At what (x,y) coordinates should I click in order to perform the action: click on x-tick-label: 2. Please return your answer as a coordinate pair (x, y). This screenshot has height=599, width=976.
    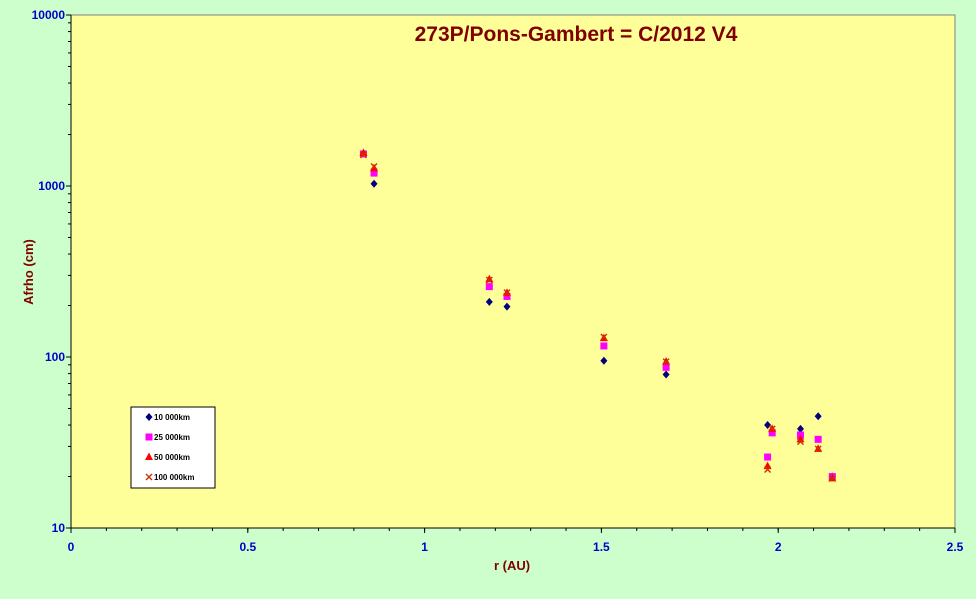
    Looking at the image, I should click on (778, 547).